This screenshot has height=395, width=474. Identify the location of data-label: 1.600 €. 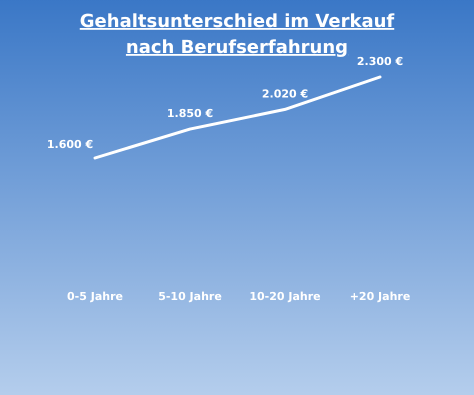
(70, 144).